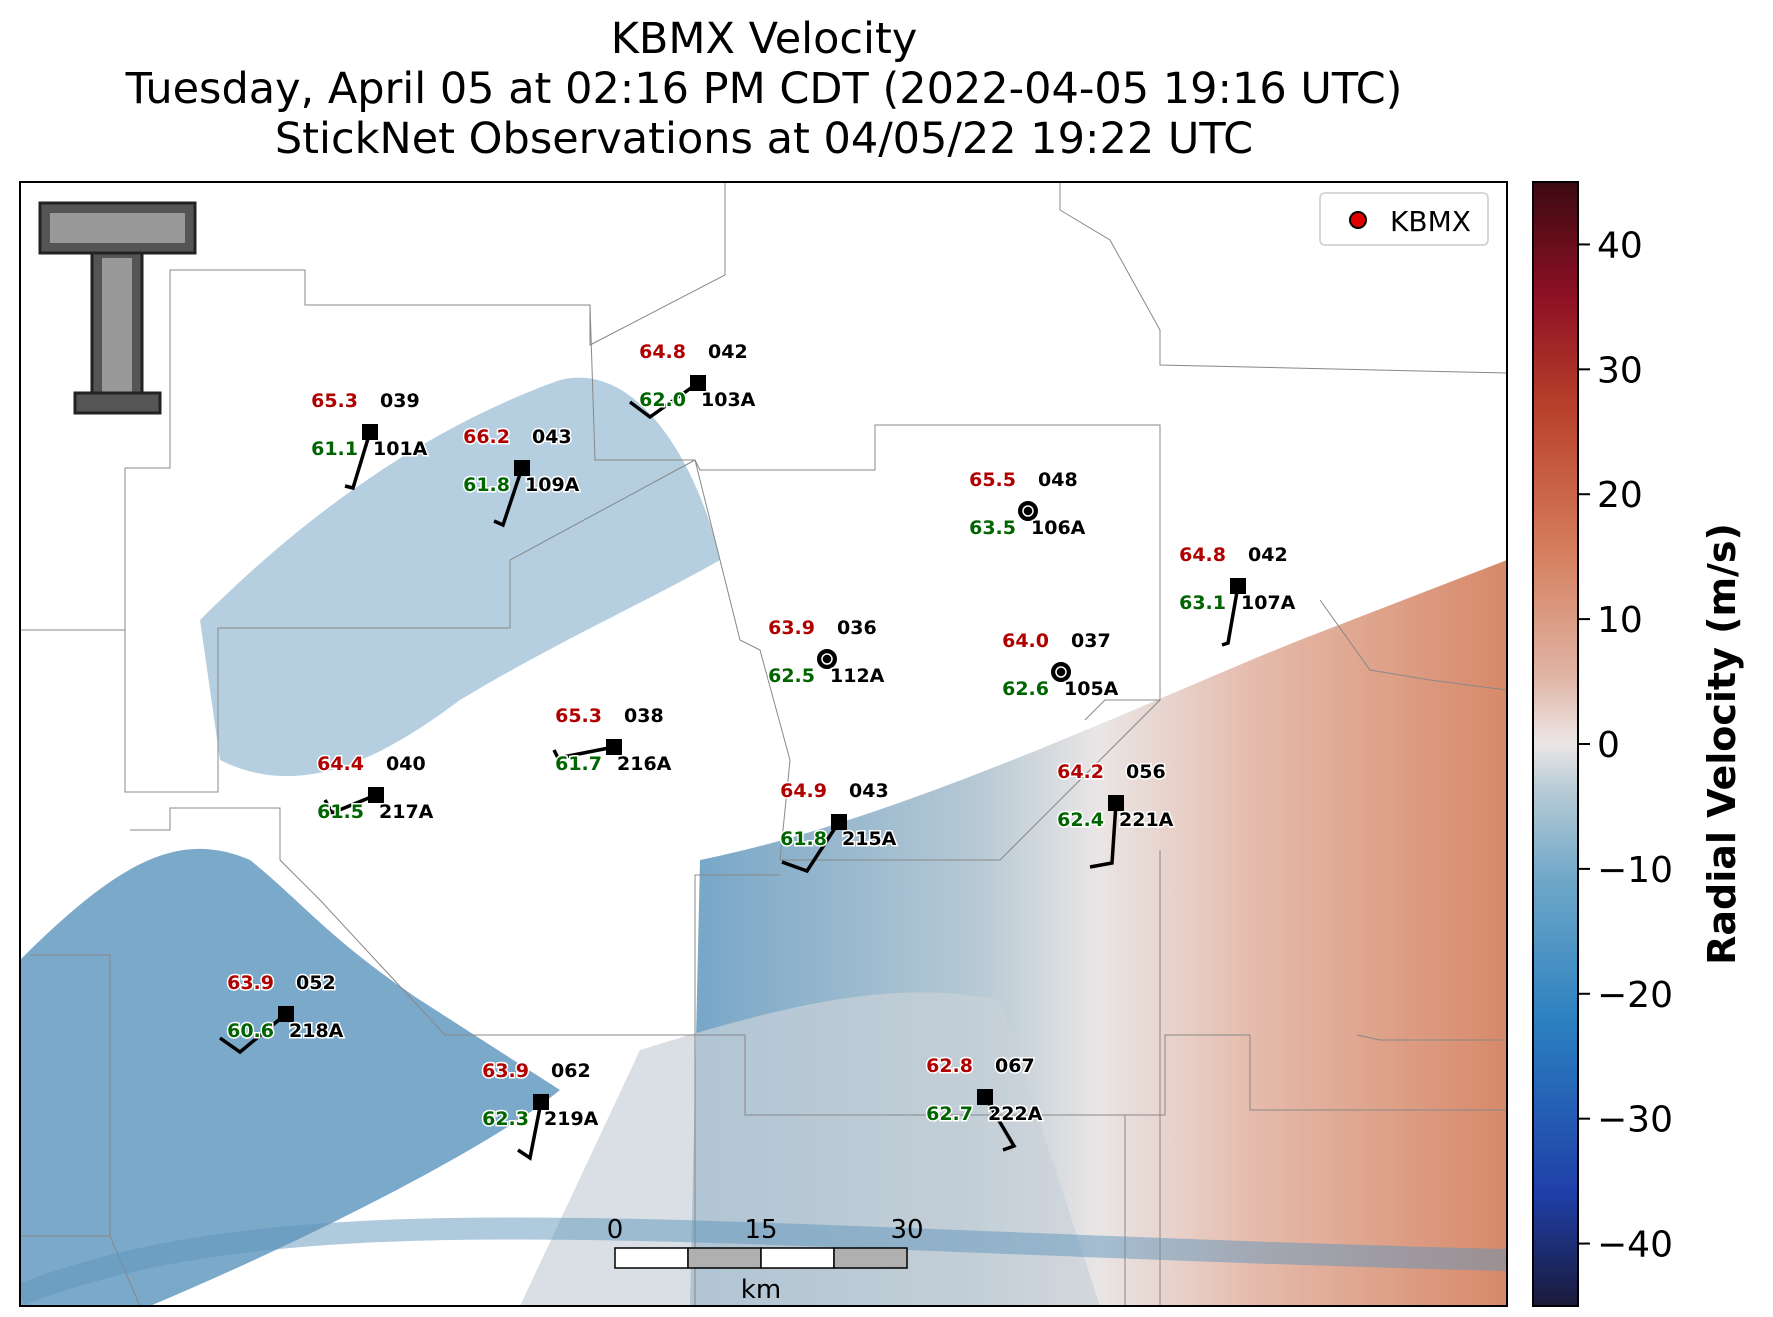  Describe the element at coordinates (728, 400) in the screenshot. I see `station-id: 103A` at that location.